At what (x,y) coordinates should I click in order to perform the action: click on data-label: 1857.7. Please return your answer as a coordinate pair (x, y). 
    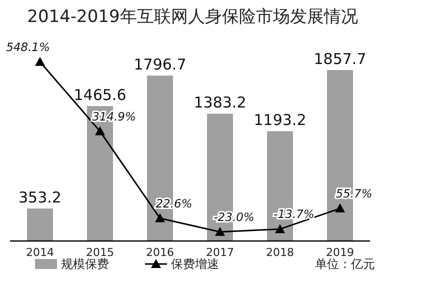
    Looking at the image, I should click on (340, 59).